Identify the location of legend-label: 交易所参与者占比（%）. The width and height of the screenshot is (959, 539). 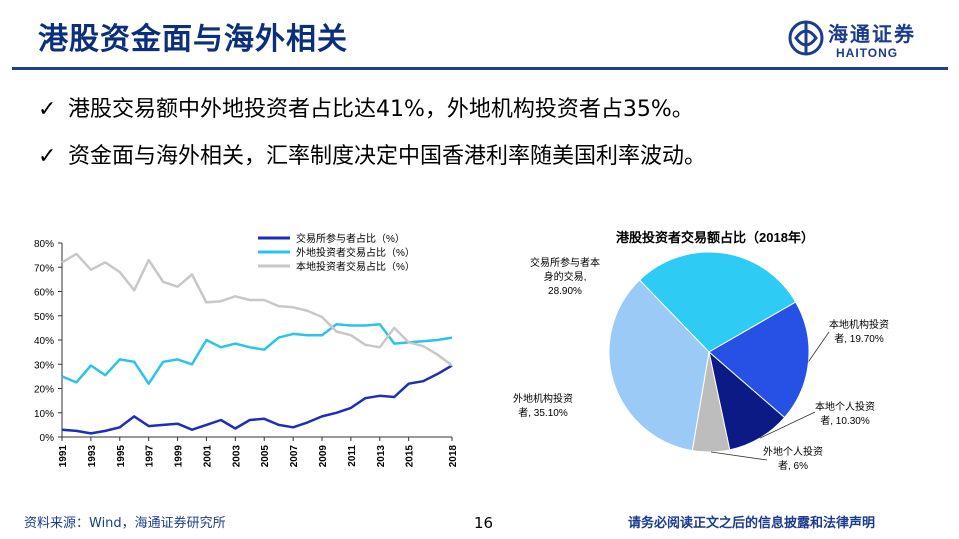
(350, 238).